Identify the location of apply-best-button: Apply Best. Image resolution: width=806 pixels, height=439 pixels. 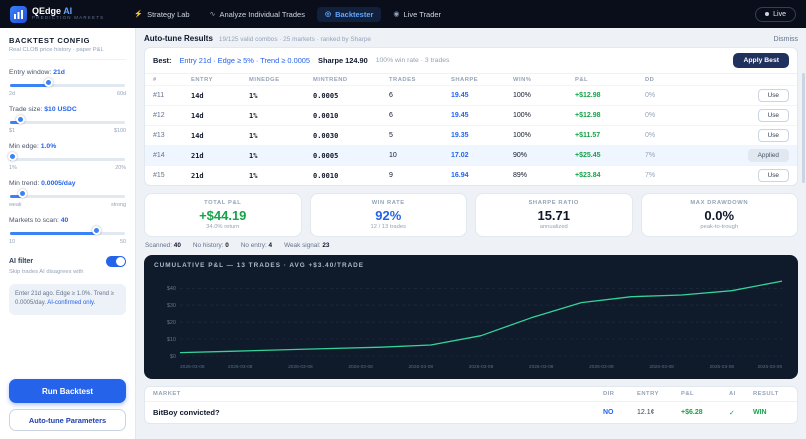
(761, 60).